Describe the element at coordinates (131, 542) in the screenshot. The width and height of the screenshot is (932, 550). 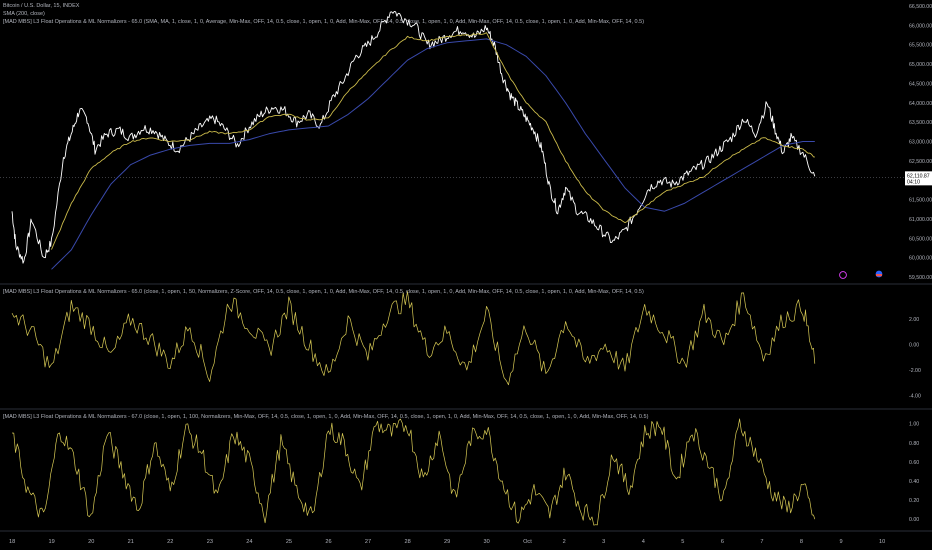
I see `x-tick-label: 21` at that location.